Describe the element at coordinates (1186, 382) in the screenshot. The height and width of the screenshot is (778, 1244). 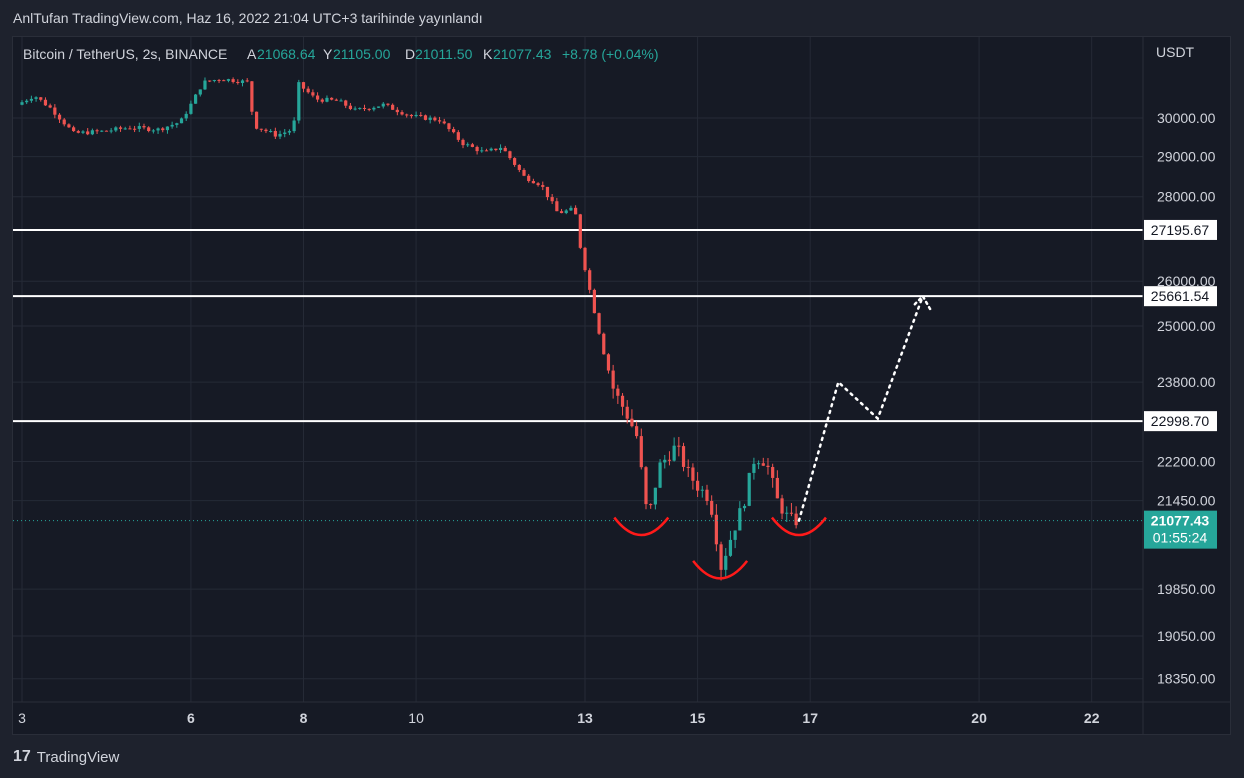
I see `y-tick-label: 23800.00` at that location.